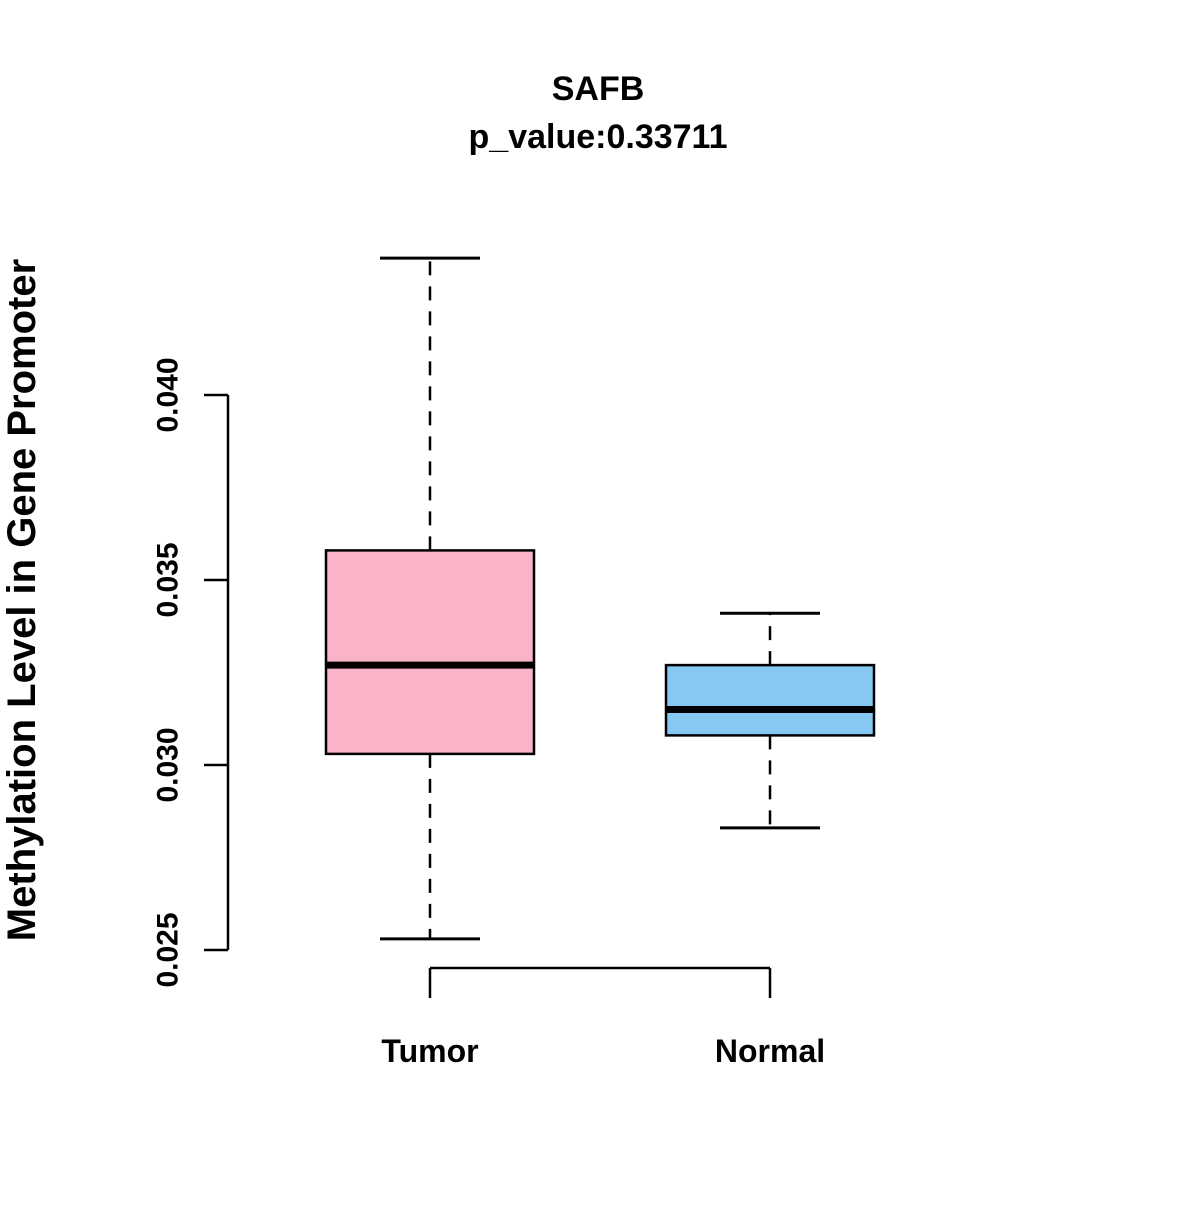 The image size is (1200, 1205). What do you see at coordinates (22, 600) in the screenshot?
I see `y-axis-title: Methylation Level in Gene Promoter` at bounding box center [22, 600].